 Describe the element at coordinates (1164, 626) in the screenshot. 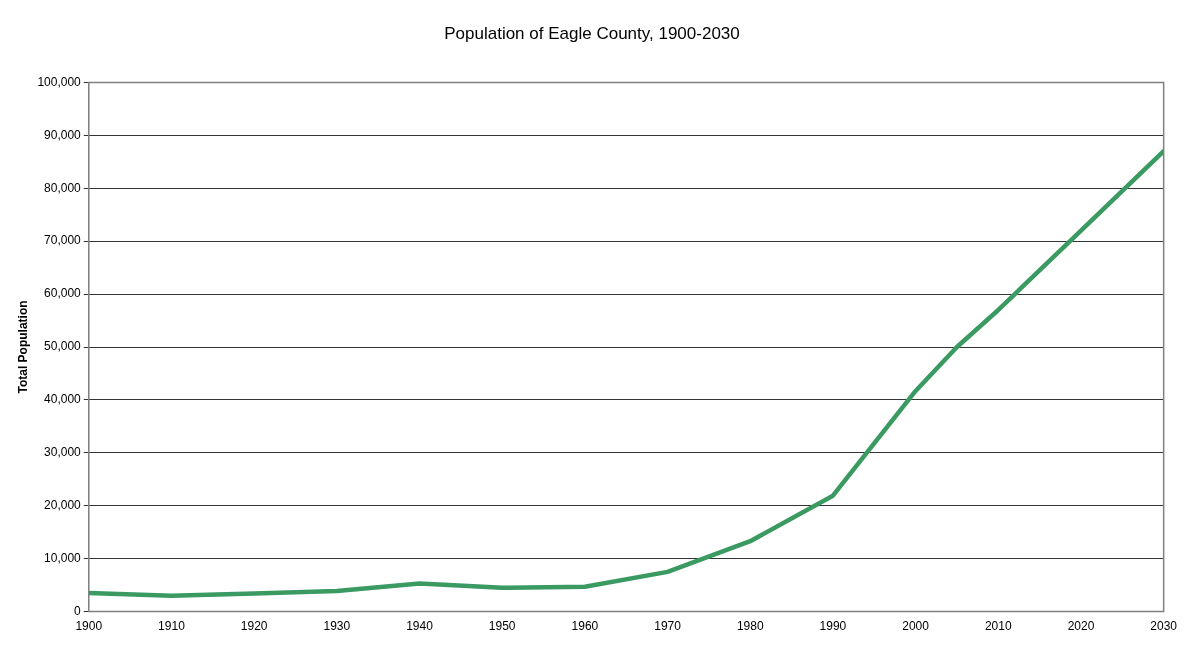

I see `x-tick-label: 2030` at that location.